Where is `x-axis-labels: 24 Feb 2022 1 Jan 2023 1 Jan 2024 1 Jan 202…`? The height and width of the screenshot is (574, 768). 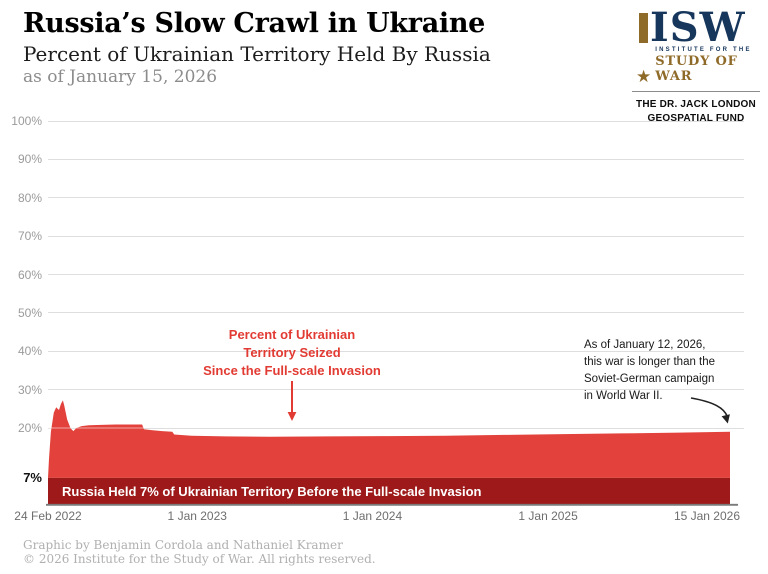 x-axis-labels: 24 Feb 2022 1 Jan 2023 1 Jan 2024 1 Jan 202… is located at coordinates (384, 517).